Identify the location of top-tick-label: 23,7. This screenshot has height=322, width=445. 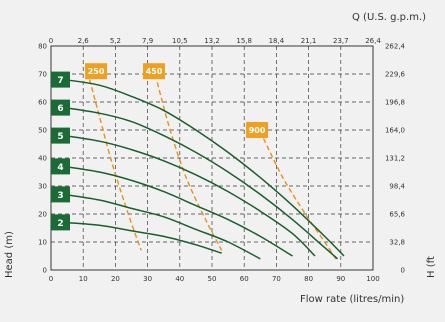
(341, 41).